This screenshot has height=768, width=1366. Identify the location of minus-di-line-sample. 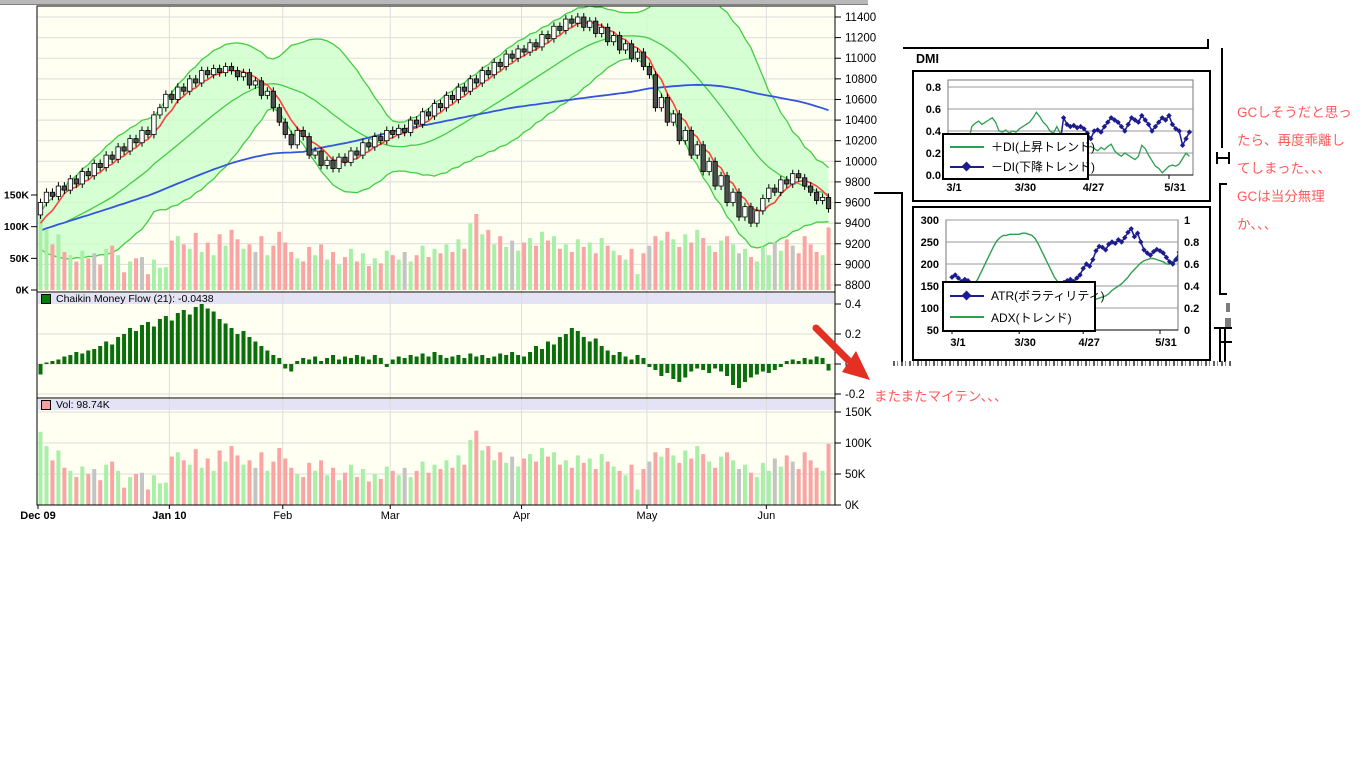
(967, 166).